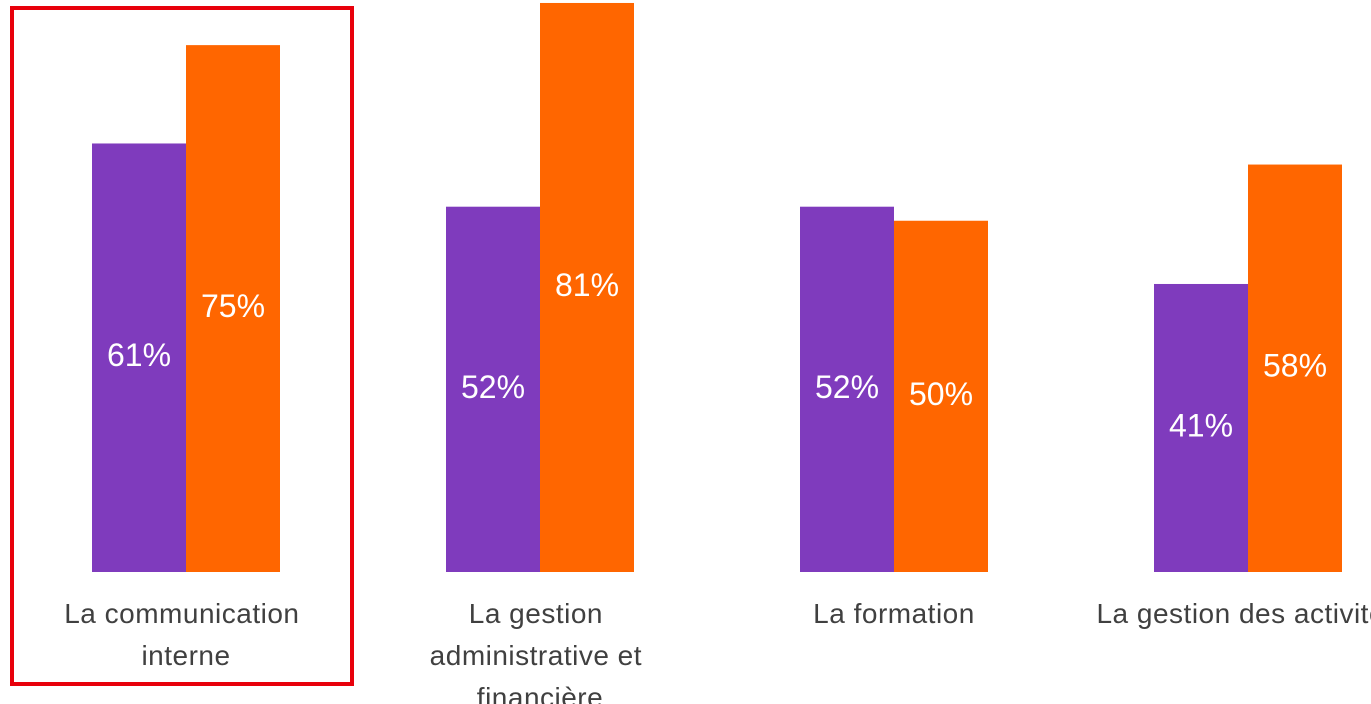  I want to click on value-label: 50%, so click(941, 394).